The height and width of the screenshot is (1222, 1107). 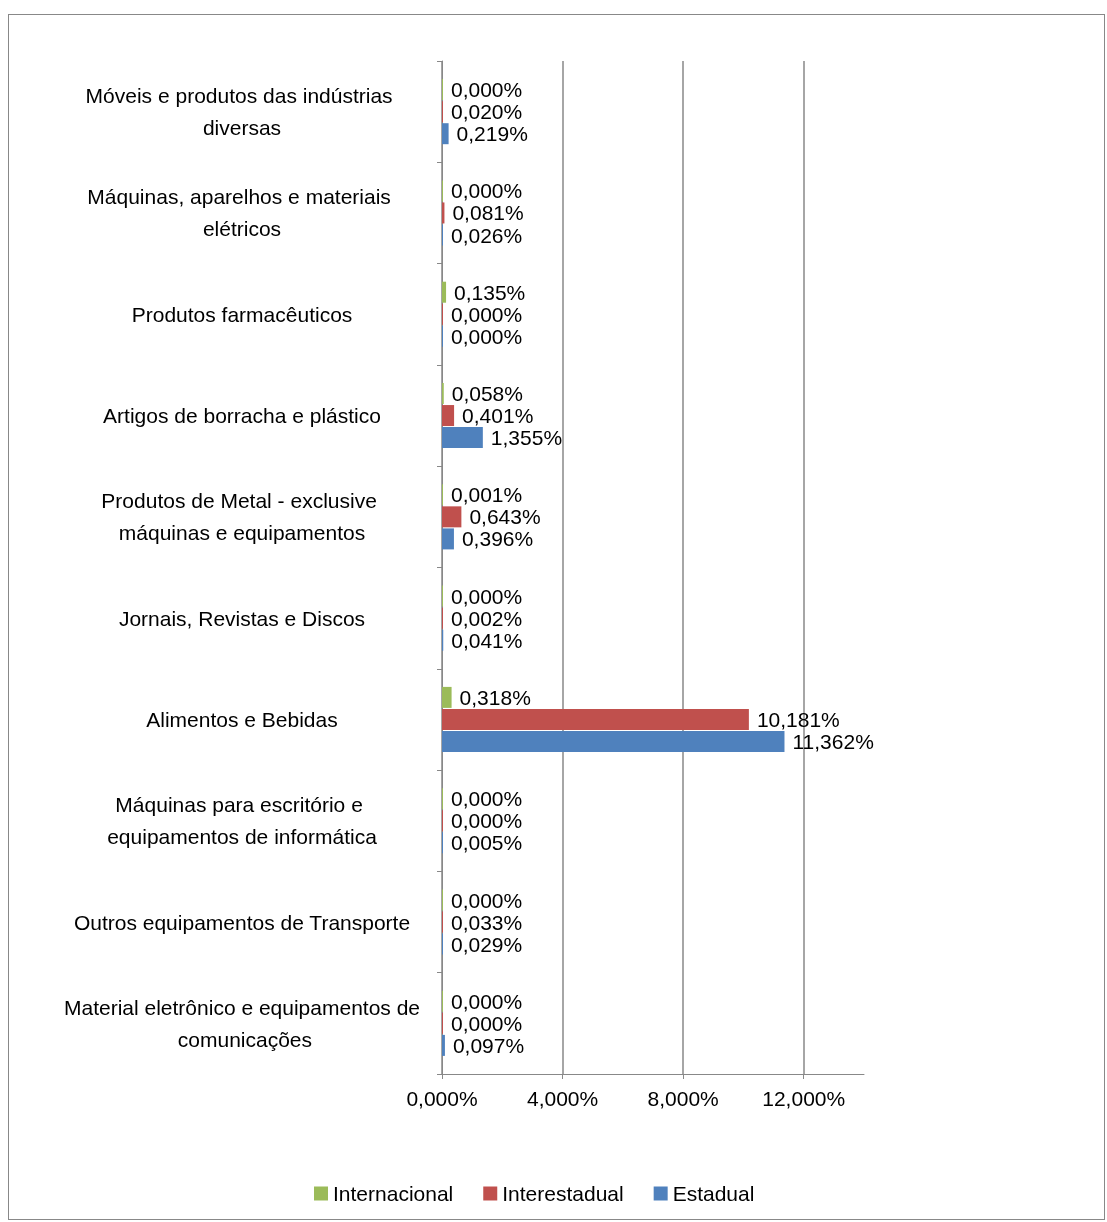 What do you see at coordinates (488, 213) in the screenshot?
I see `data-label: 0,081%` at bounding box center [488, 213].